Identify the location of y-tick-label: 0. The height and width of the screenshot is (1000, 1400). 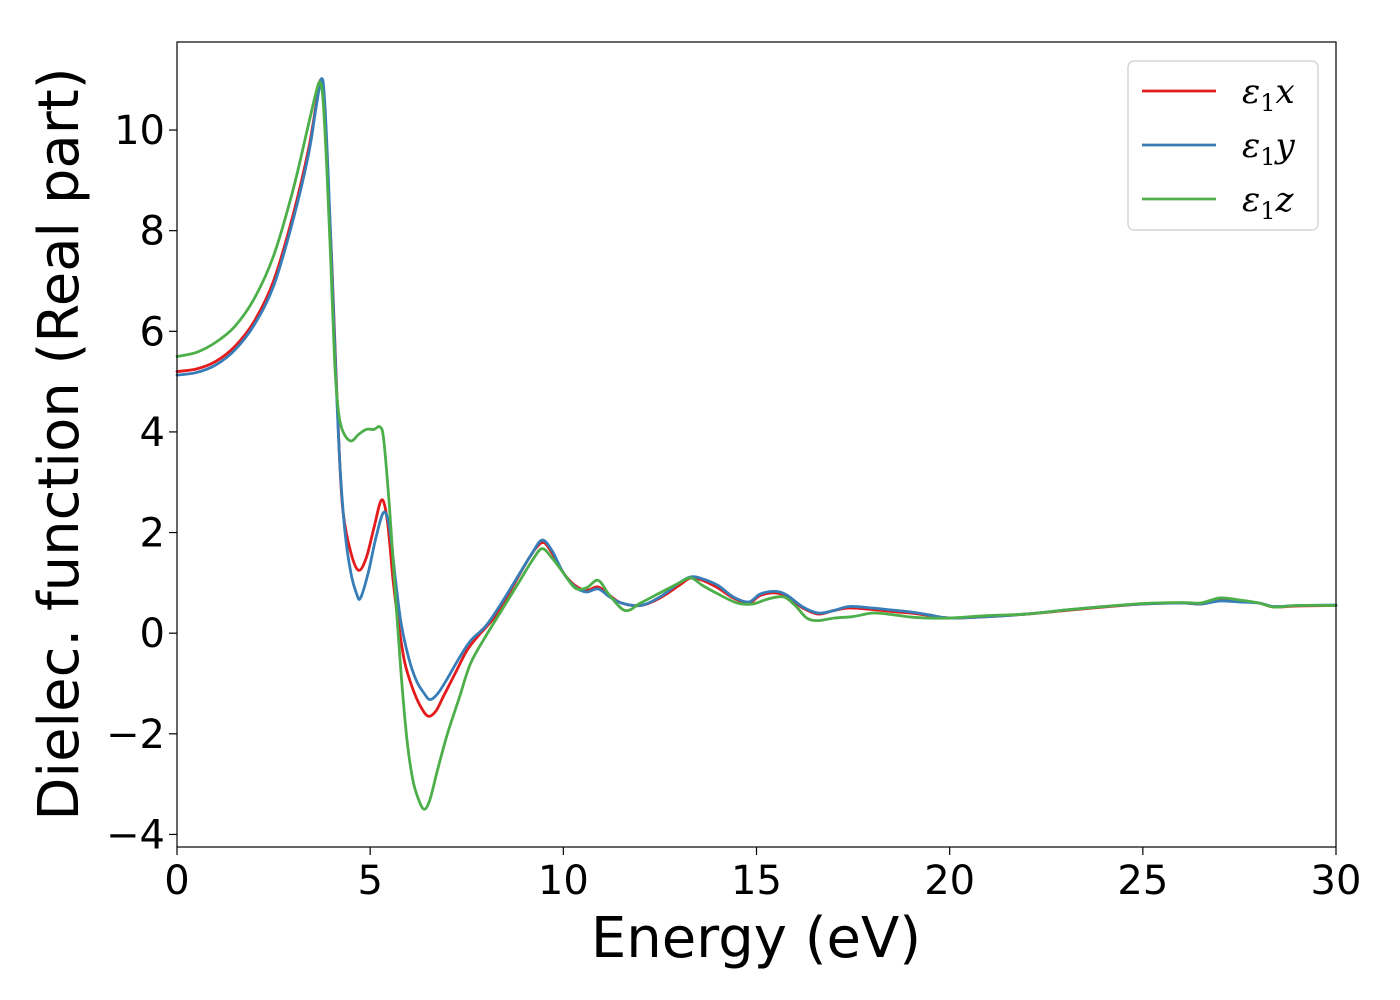
(152, 634).